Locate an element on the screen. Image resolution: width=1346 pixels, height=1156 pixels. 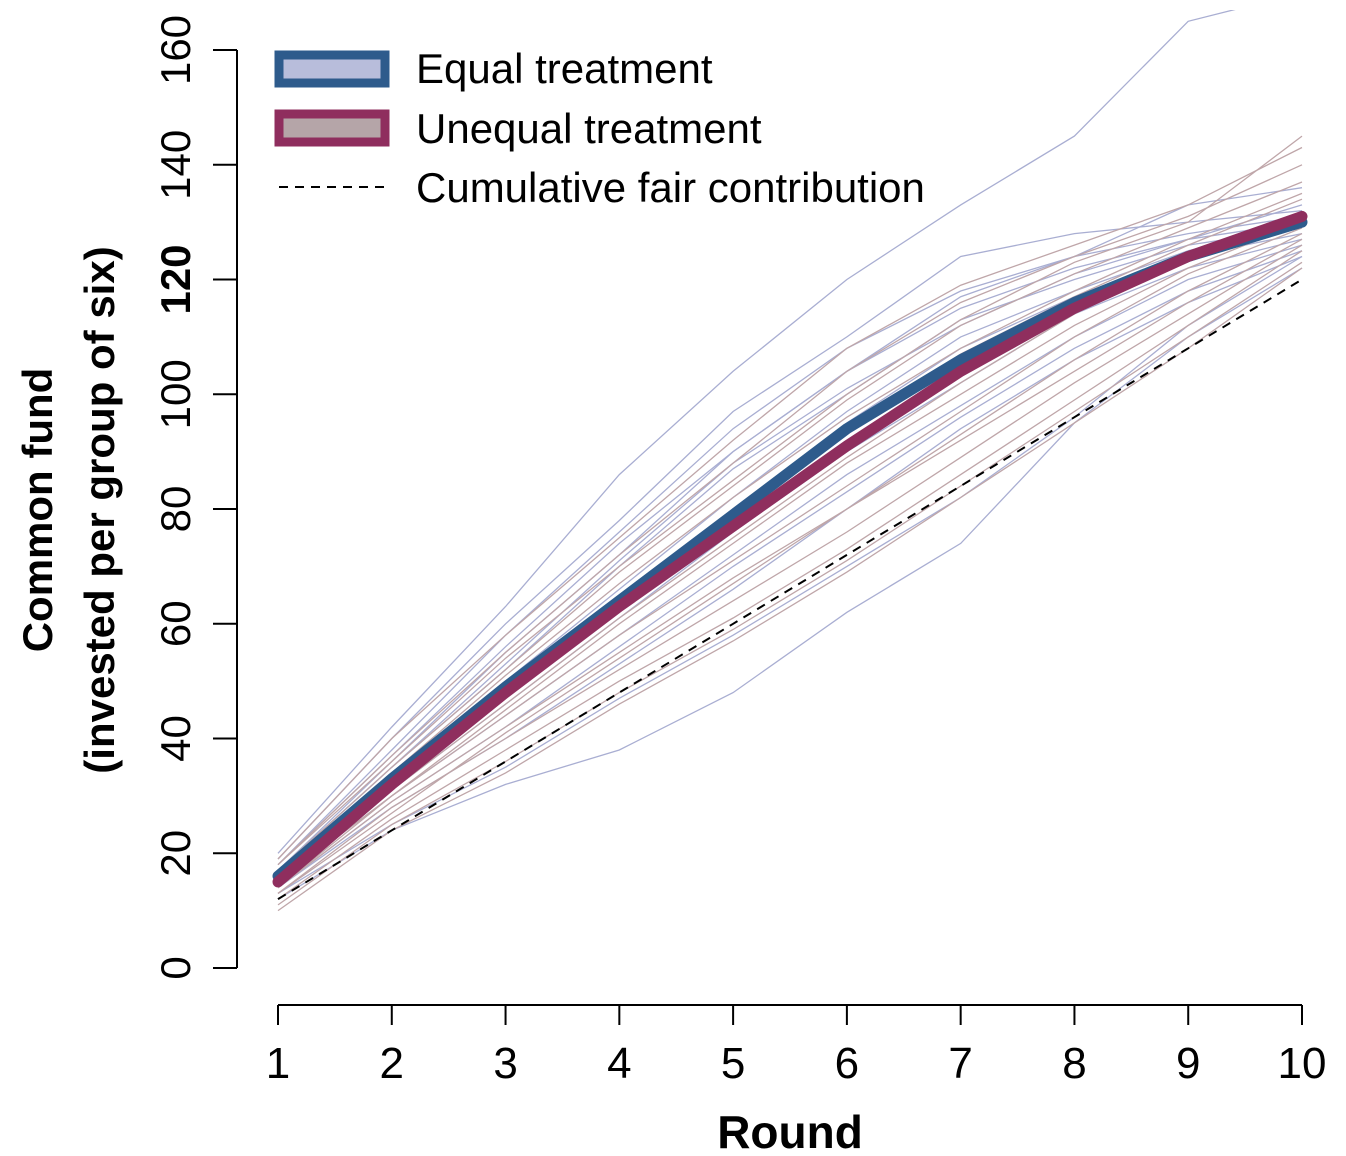
x-tick-label: 9 is located at coordinates (1188, 1063).